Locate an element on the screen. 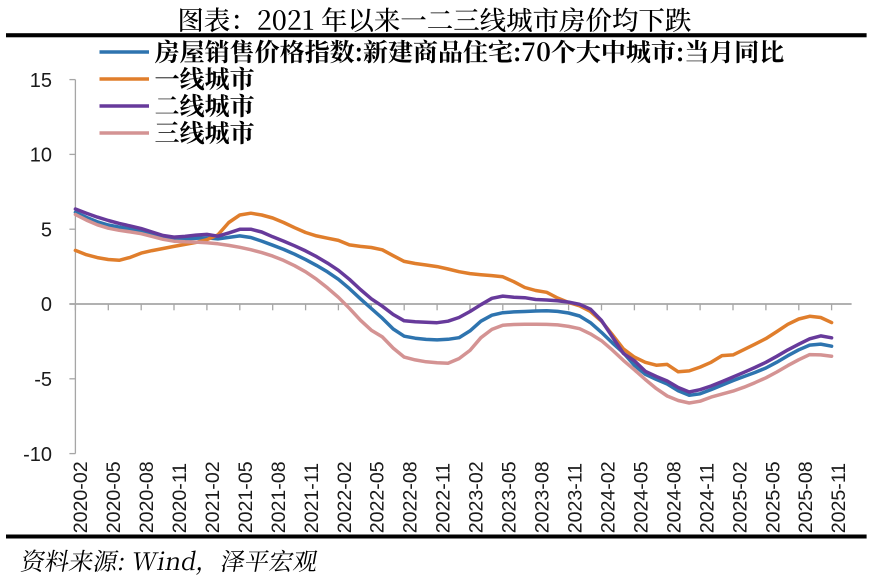  svg-text: 2021-05 is located at coordinates (246, 497).